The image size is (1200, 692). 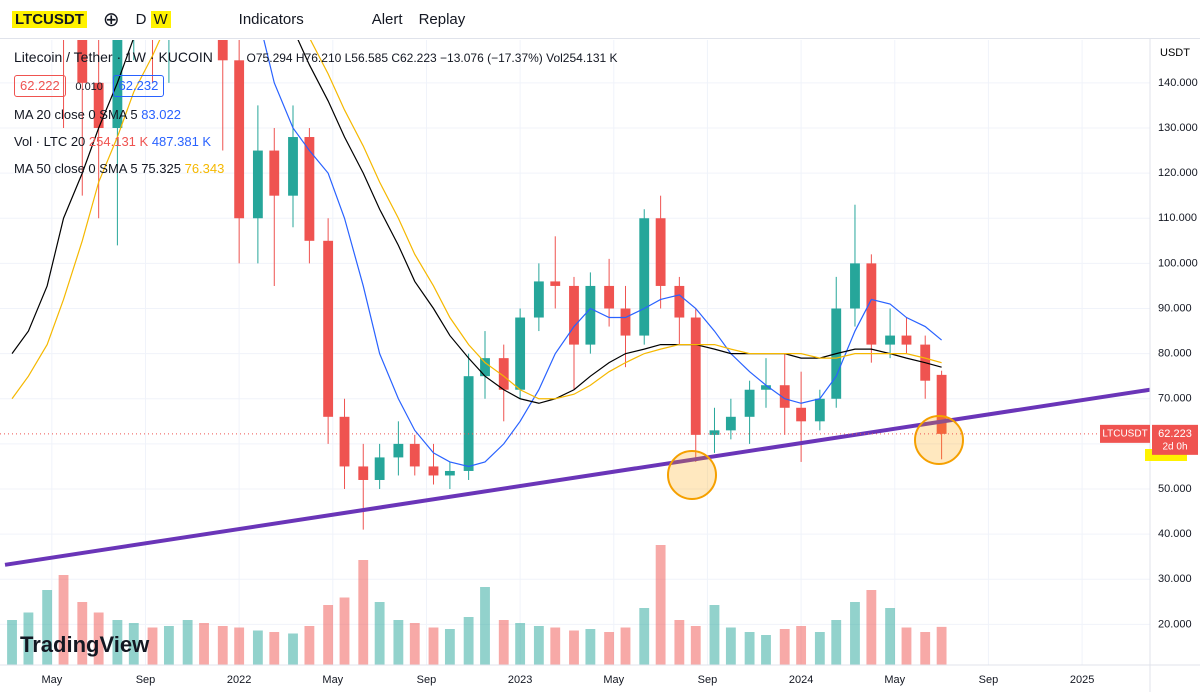 What do you see at coordinates (76, 114) in the screenshot?
I see `indicator-name: MA 20 close 0 SMA 5` at bounding box center [76, 114].